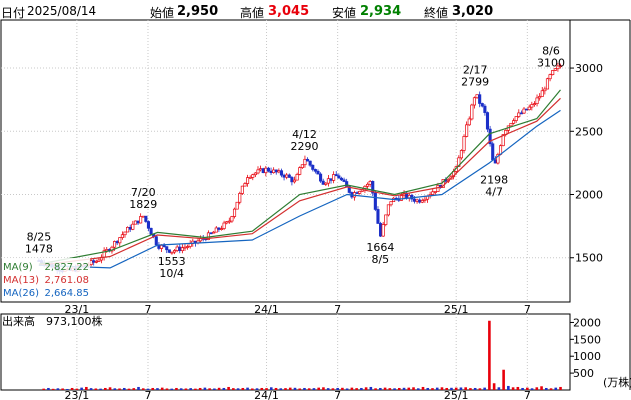  What do you see at coordinates (589, 68) in the screenshot?
I see `price-tick-label: 3000` at bounding box center [589, 68].